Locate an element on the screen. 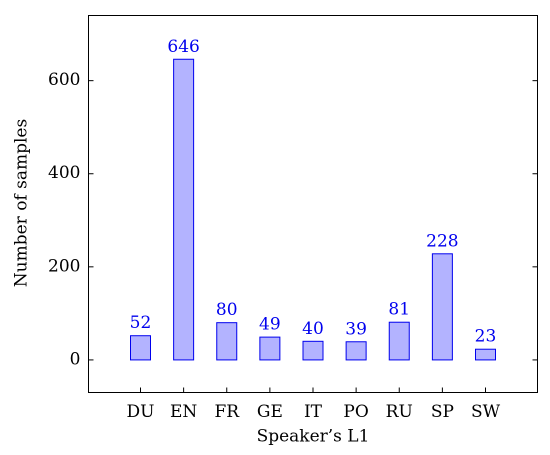  value-label: 49 is located at coordinates (270, 325).